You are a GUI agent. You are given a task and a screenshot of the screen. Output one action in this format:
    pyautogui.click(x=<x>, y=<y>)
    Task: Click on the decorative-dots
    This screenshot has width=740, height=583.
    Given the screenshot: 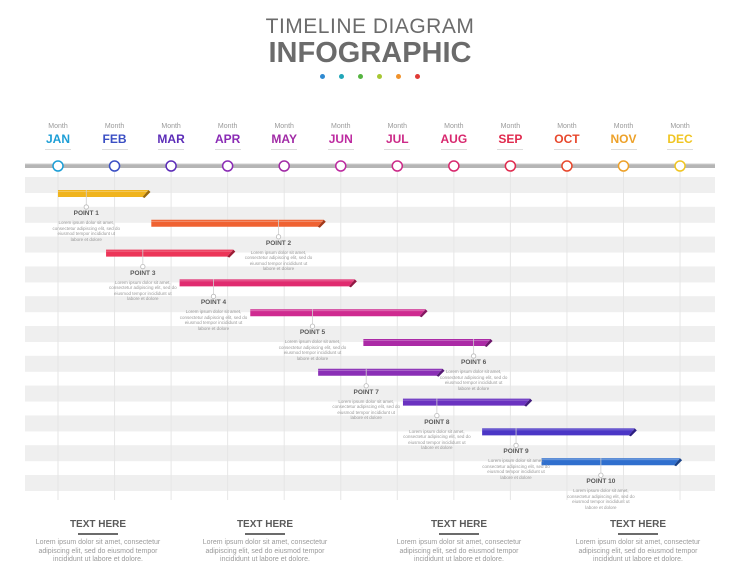 What is the action you would take?
    pyautogui.click(x=370, y=76)
    